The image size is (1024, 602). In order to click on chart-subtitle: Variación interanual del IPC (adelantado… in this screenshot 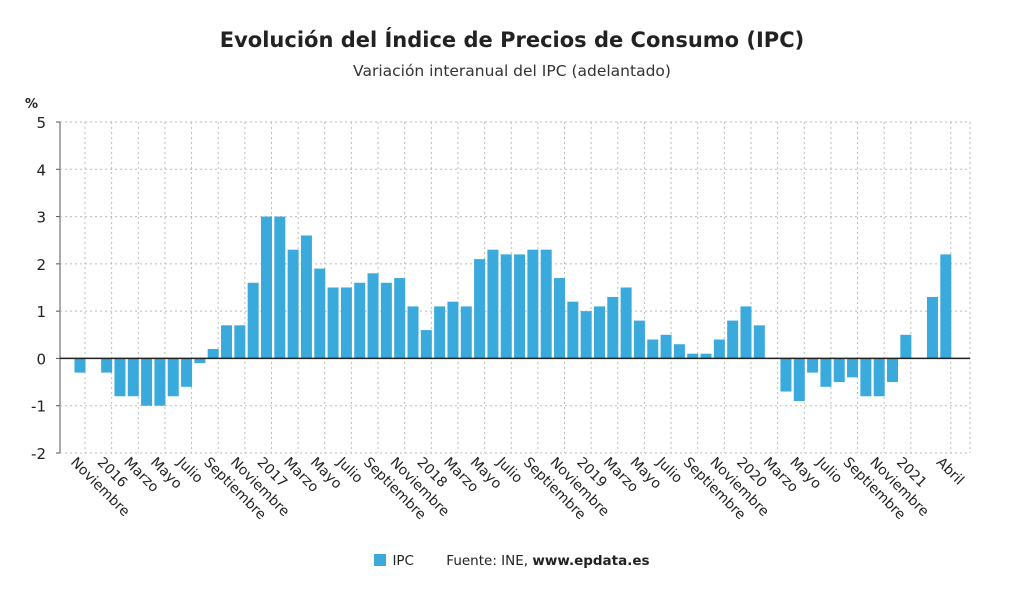, I will do `click(512, 71)`.